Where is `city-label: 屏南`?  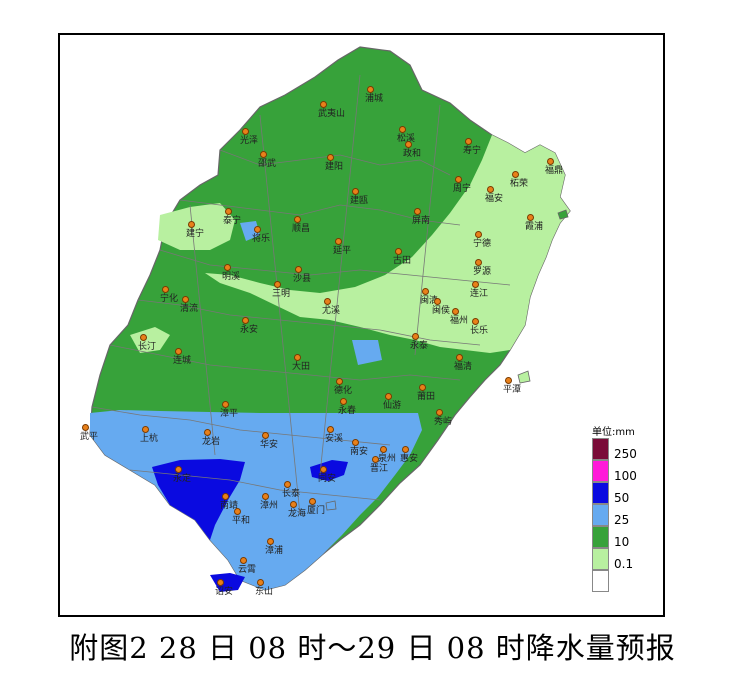 city-label: 屏南 is located at coordinates (421, 221).